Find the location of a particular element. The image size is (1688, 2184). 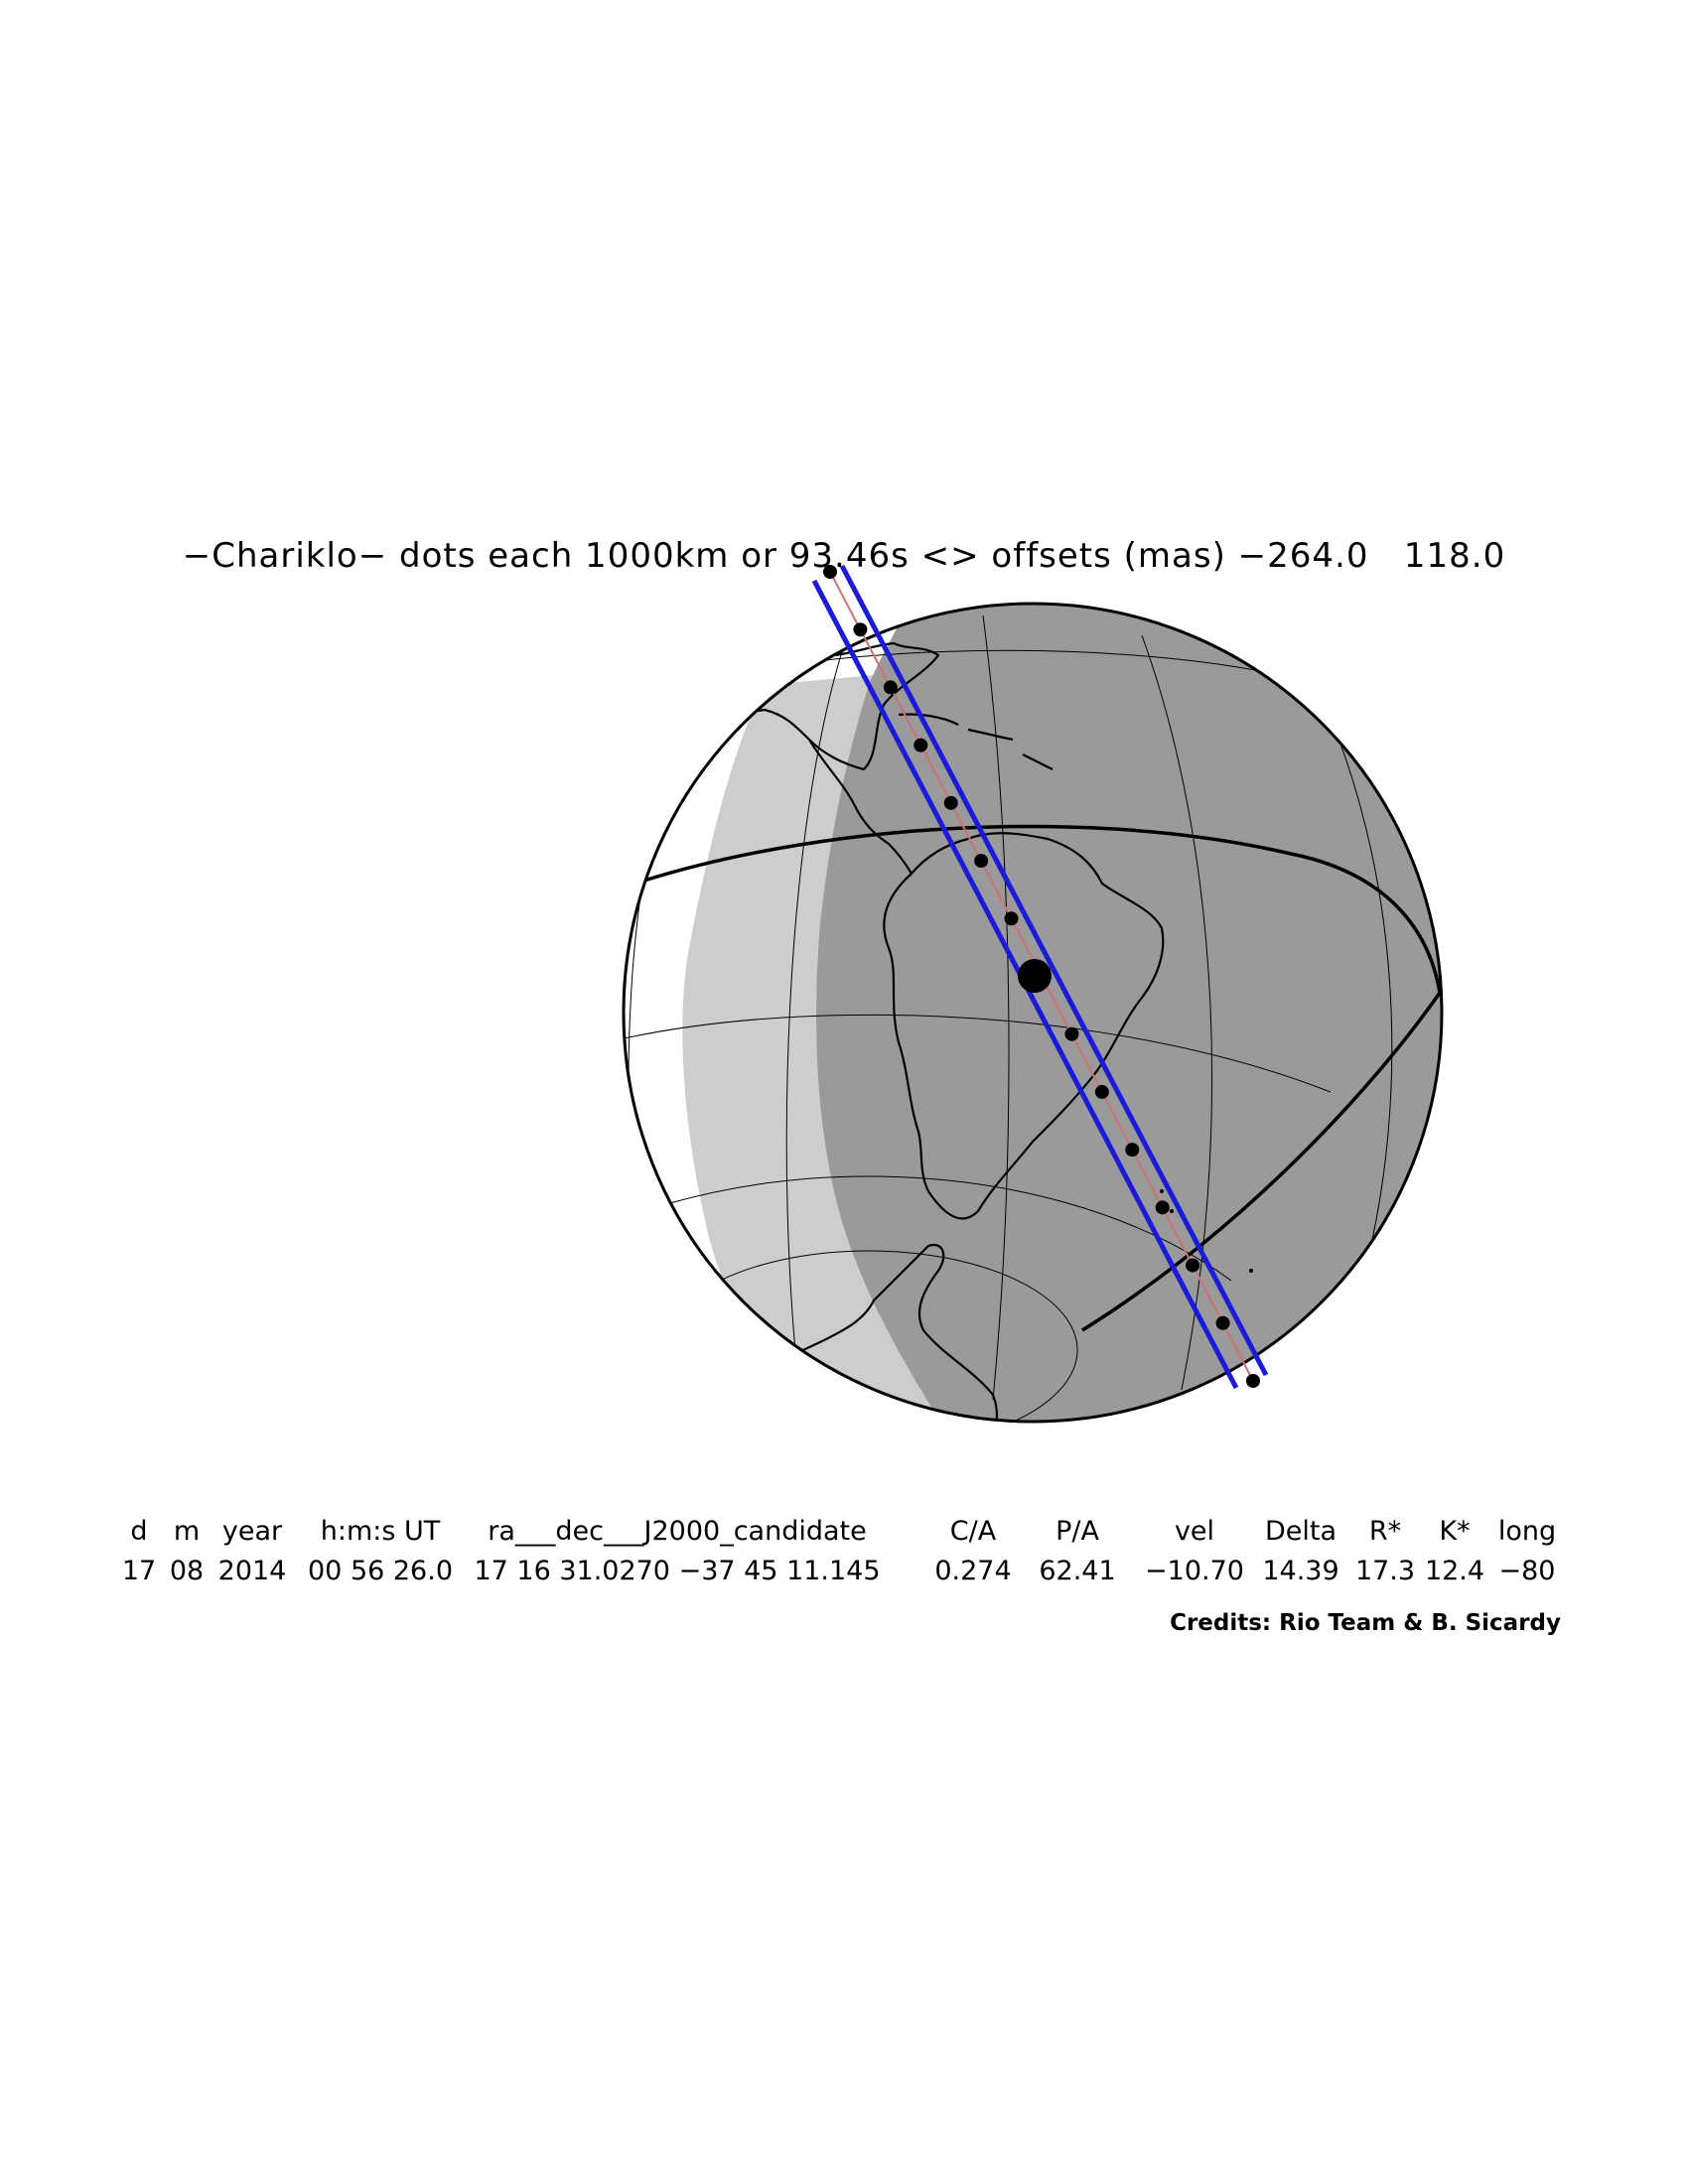

header-9: R* is located at coordinates (1385, 1531).